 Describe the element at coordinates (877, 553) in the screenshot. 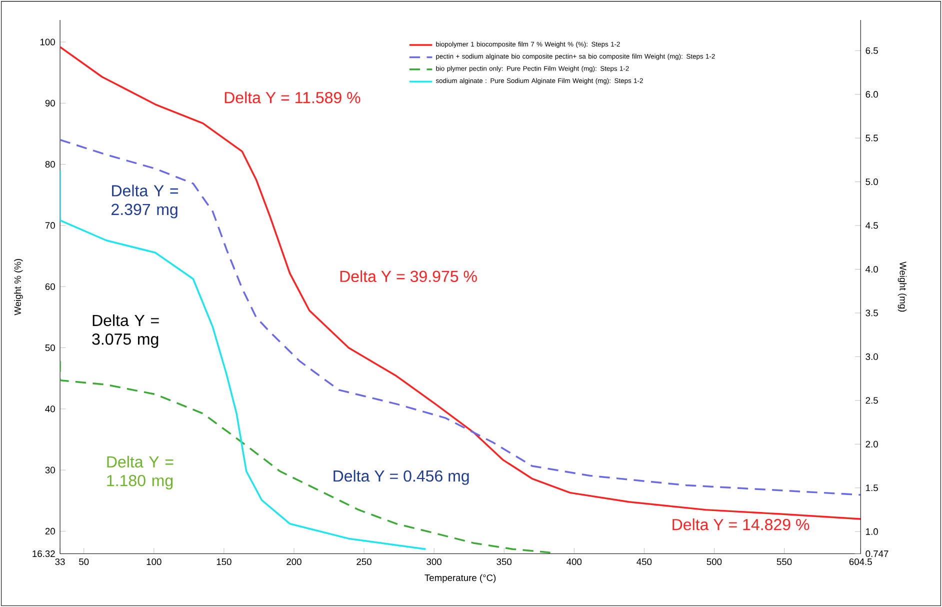

I see `y2-tick-label: 0.747` at that location.